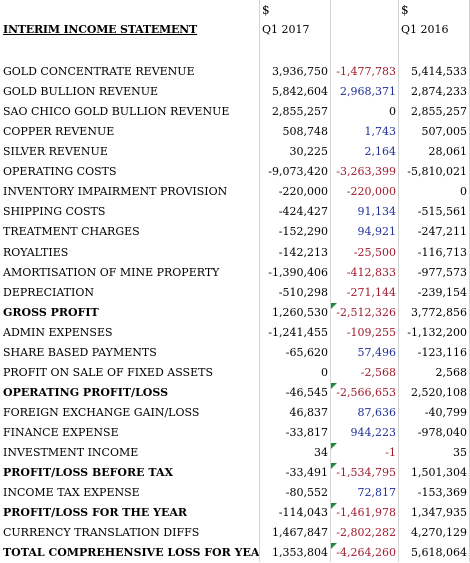  Describe the element at coordinates (451, 372) in the screenshot. I see `value-q1-2016: 2,568` at that location.